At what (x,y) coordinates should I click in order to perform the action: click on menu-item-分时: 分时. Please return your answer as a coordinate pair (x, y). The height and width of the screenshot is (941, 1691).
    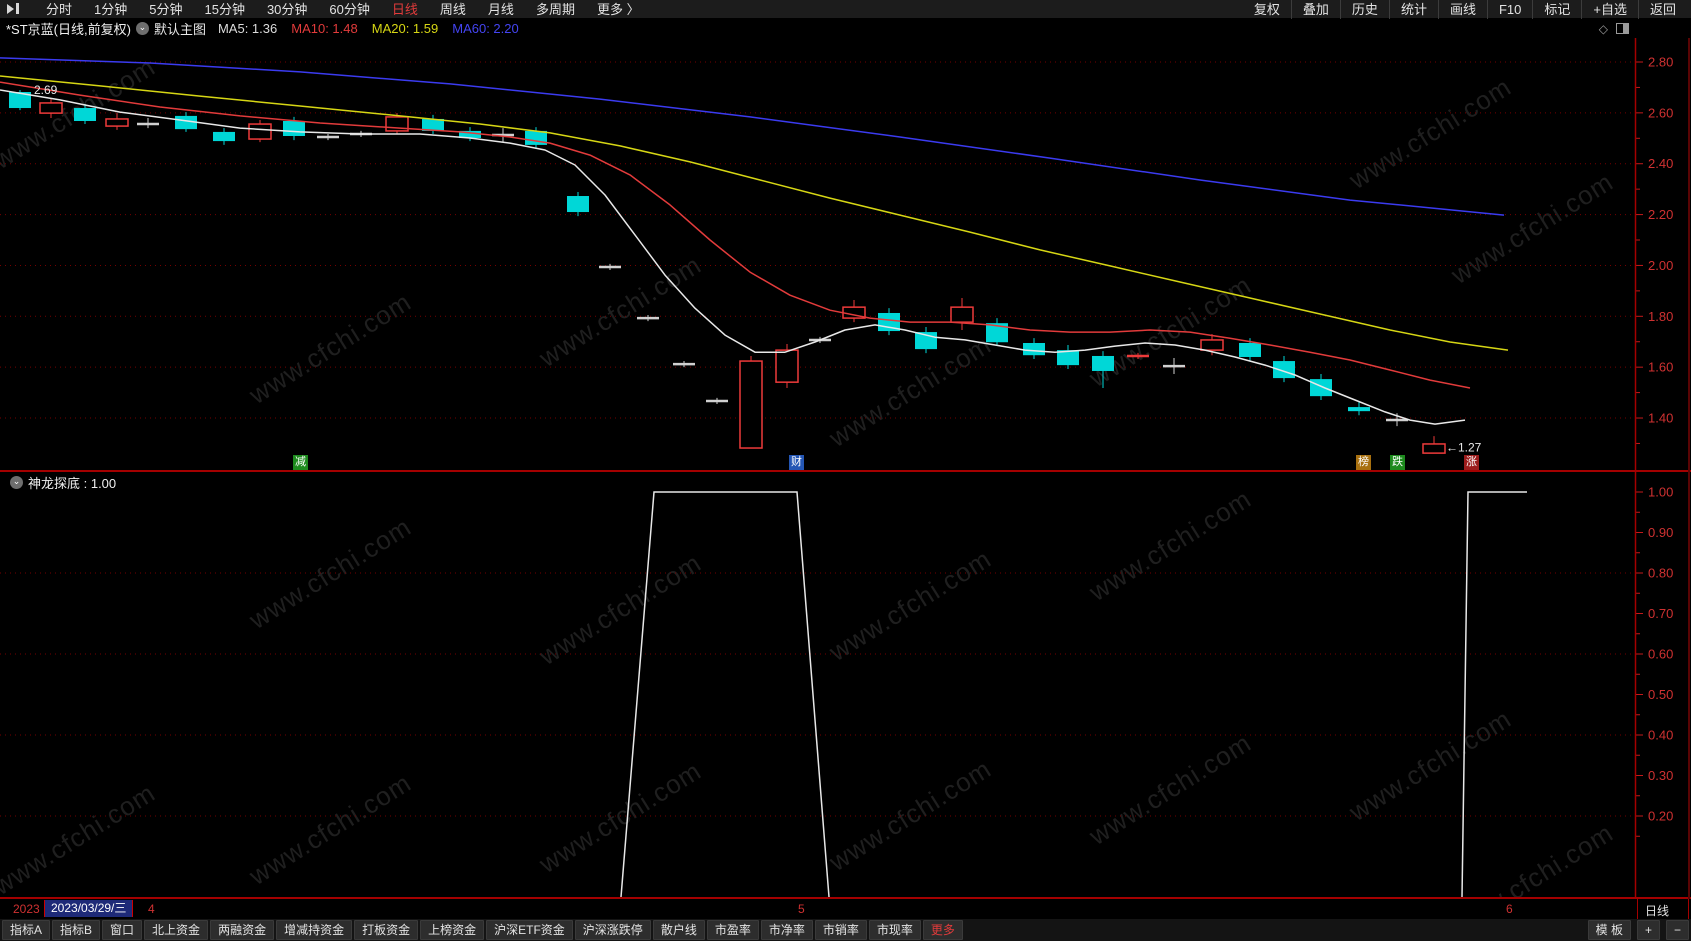
    Looking at the image, I should click on (59, 9).